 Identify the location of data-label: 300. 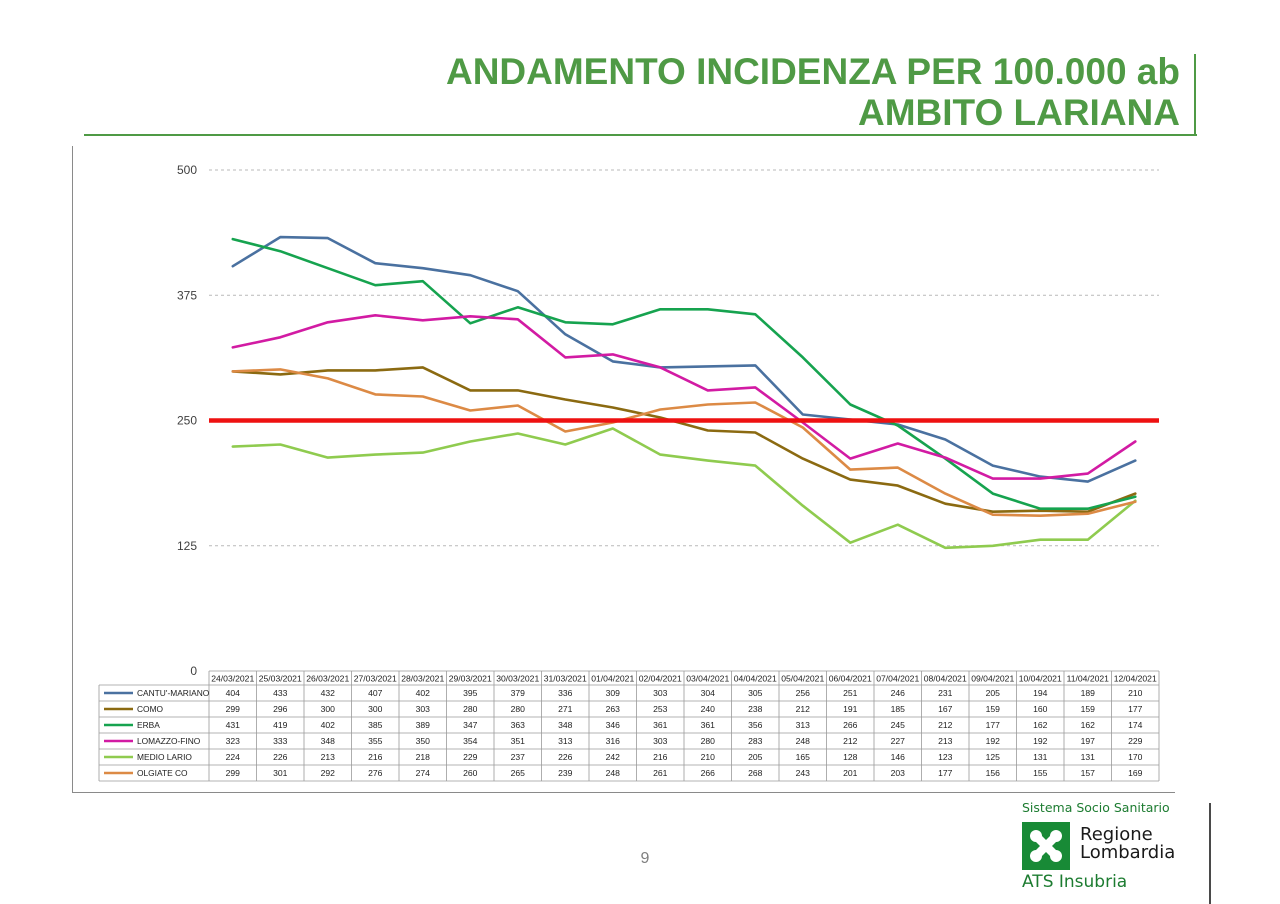
(375, 709).